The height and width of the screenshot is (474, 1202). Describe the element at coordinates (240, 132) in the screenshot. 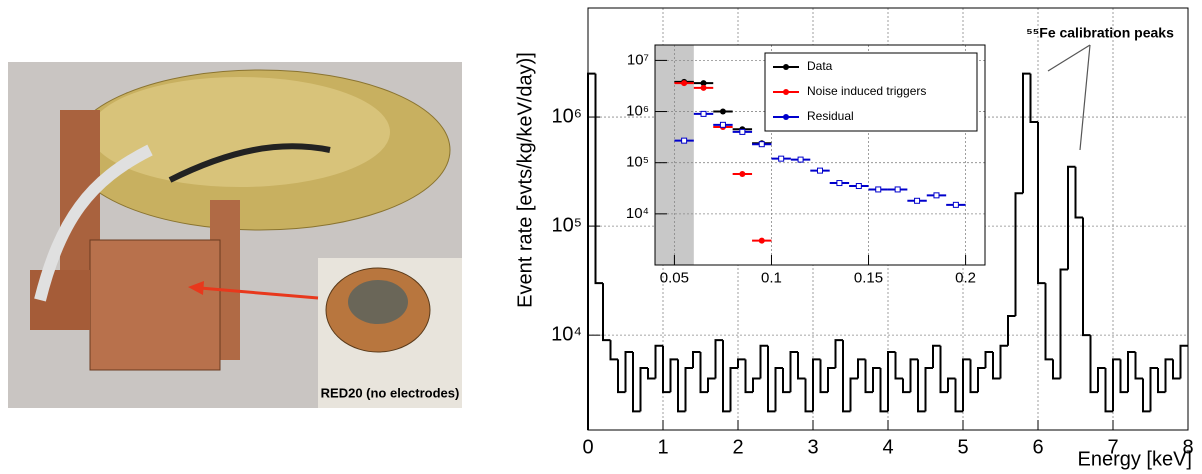

I see `gold-disc-top` at that location.